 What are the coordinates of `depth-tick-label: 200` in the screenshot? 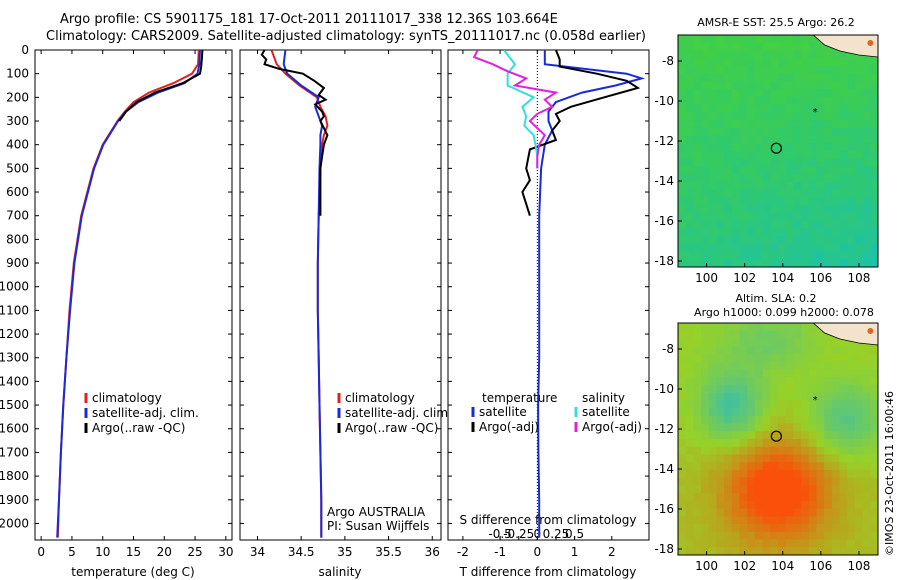 It's located at (17, 97).